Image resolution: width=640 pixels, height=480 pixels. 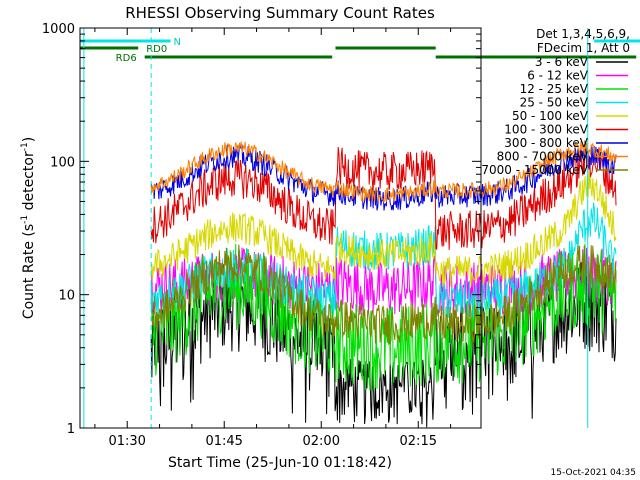 I want to click on rd6-flag-label: RD6, so click(x=126, y=58).